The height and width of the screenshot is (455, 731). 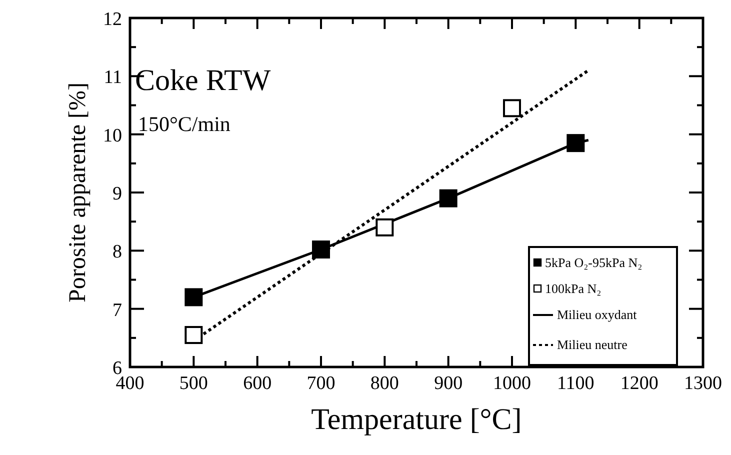 I want to click on legend-label: 5kPa O₂-95kPa N₂, so click(x=593, y=262).